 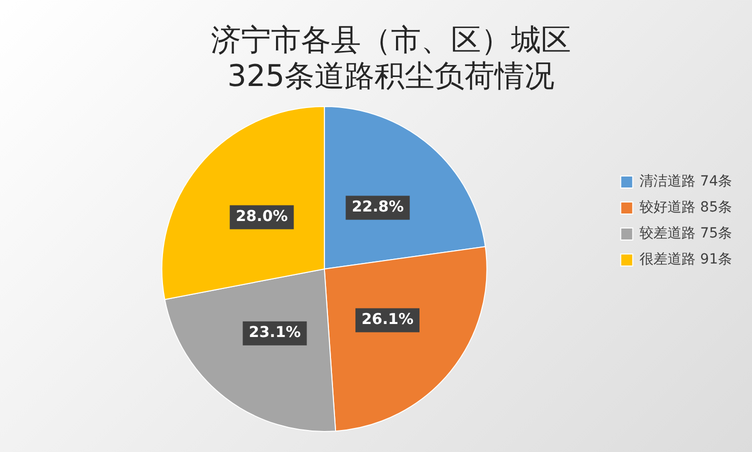 What do you see at coordinates (686, 182) in the screenshot?
I see `legend-label: 清洁道路 74条` at bounding box center [686, 182].